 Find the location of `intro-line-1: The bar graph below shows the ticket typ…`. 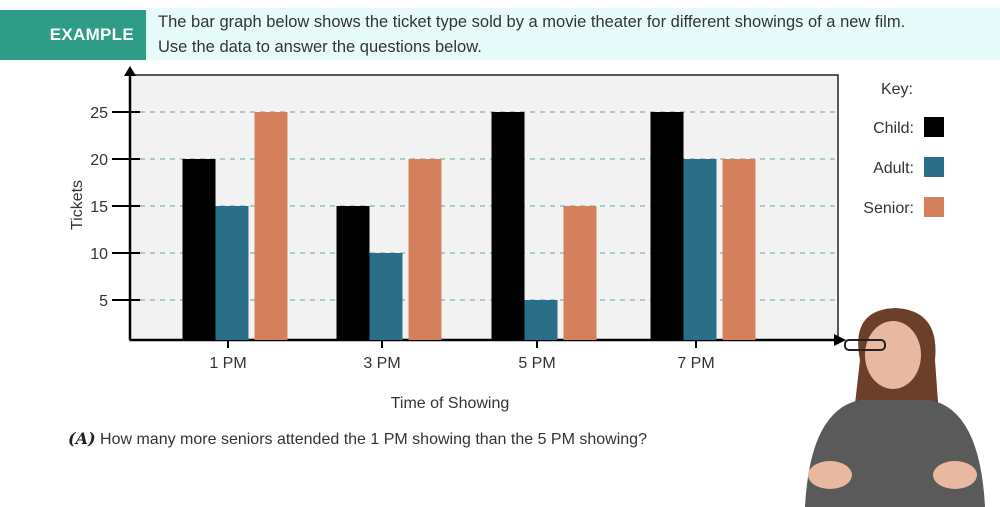

intro-line-1: The bar graph below shows the ticket typ… is located at coordinates (532, 22).